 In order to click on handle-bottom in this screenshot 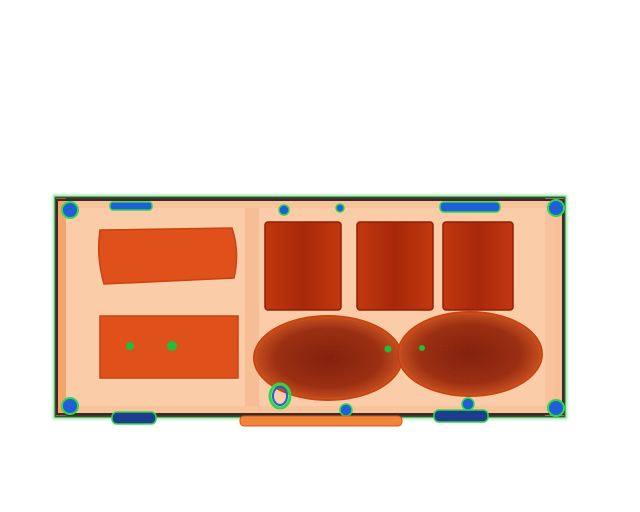, I will do `click(321, 421)`.